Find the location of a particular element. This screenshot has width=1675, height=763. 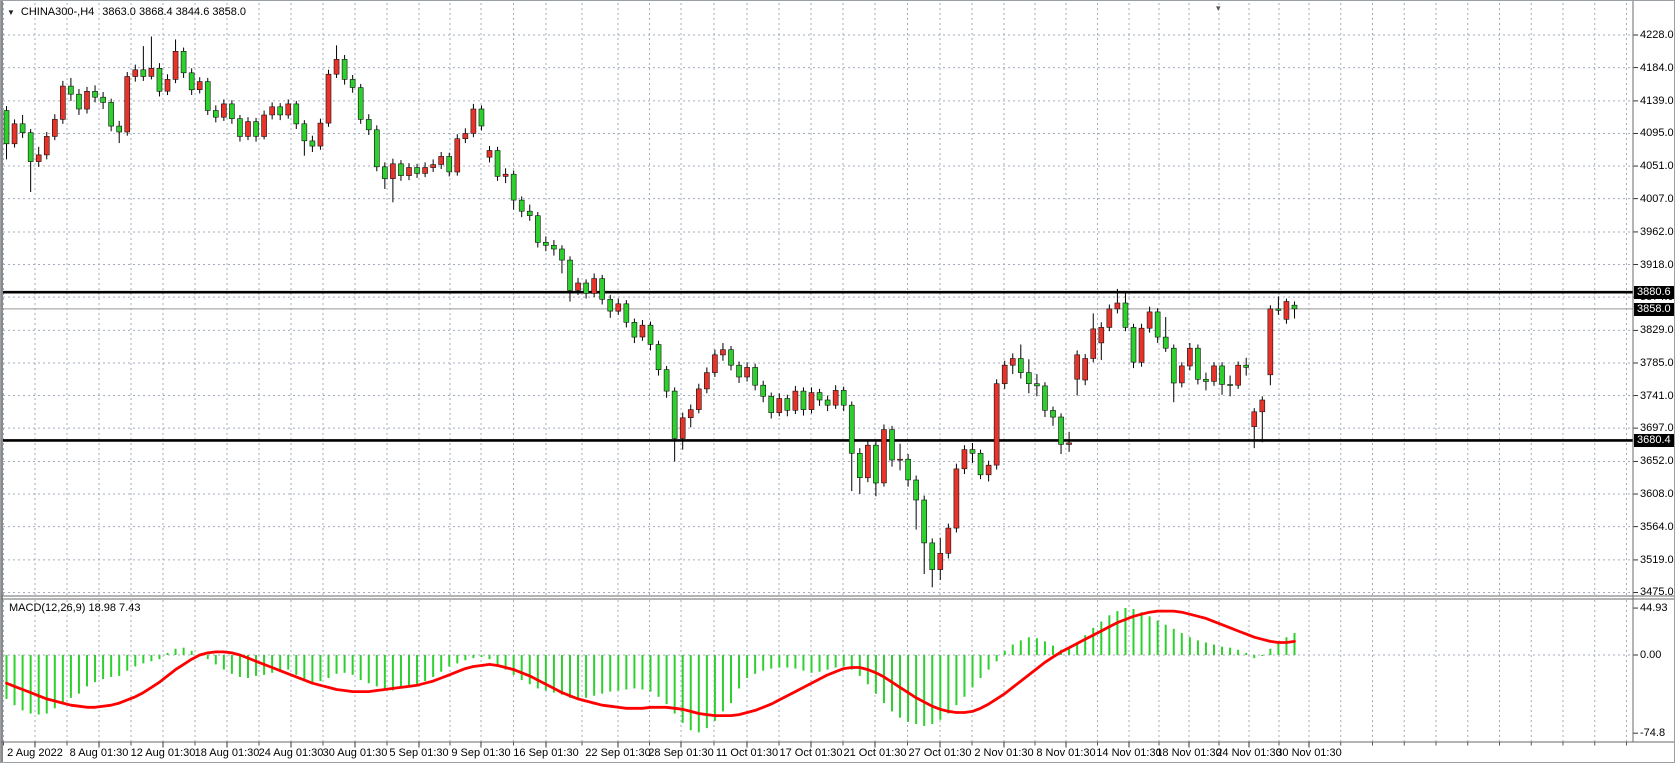

price-tick-label: 3564.0 is located at coordinates (1657, 526).